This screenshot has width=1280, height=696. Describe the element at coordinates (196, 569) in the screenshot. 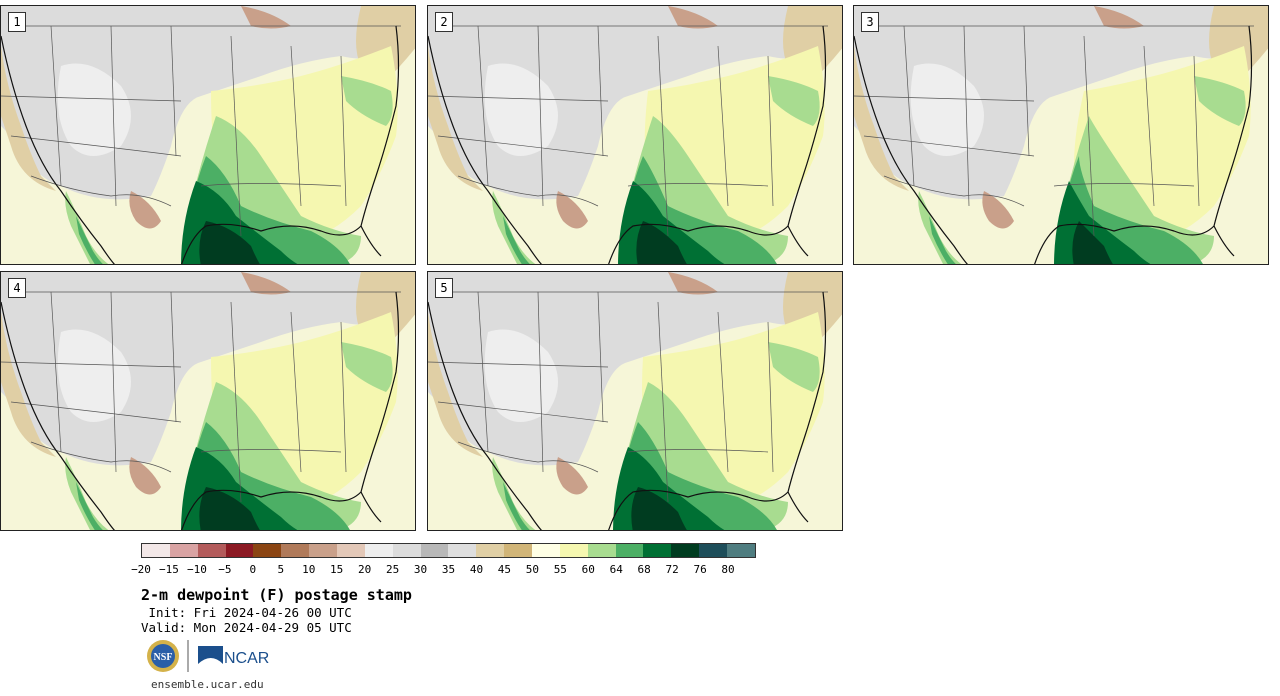

I see `colorbar-tick-label: −10` at that location.